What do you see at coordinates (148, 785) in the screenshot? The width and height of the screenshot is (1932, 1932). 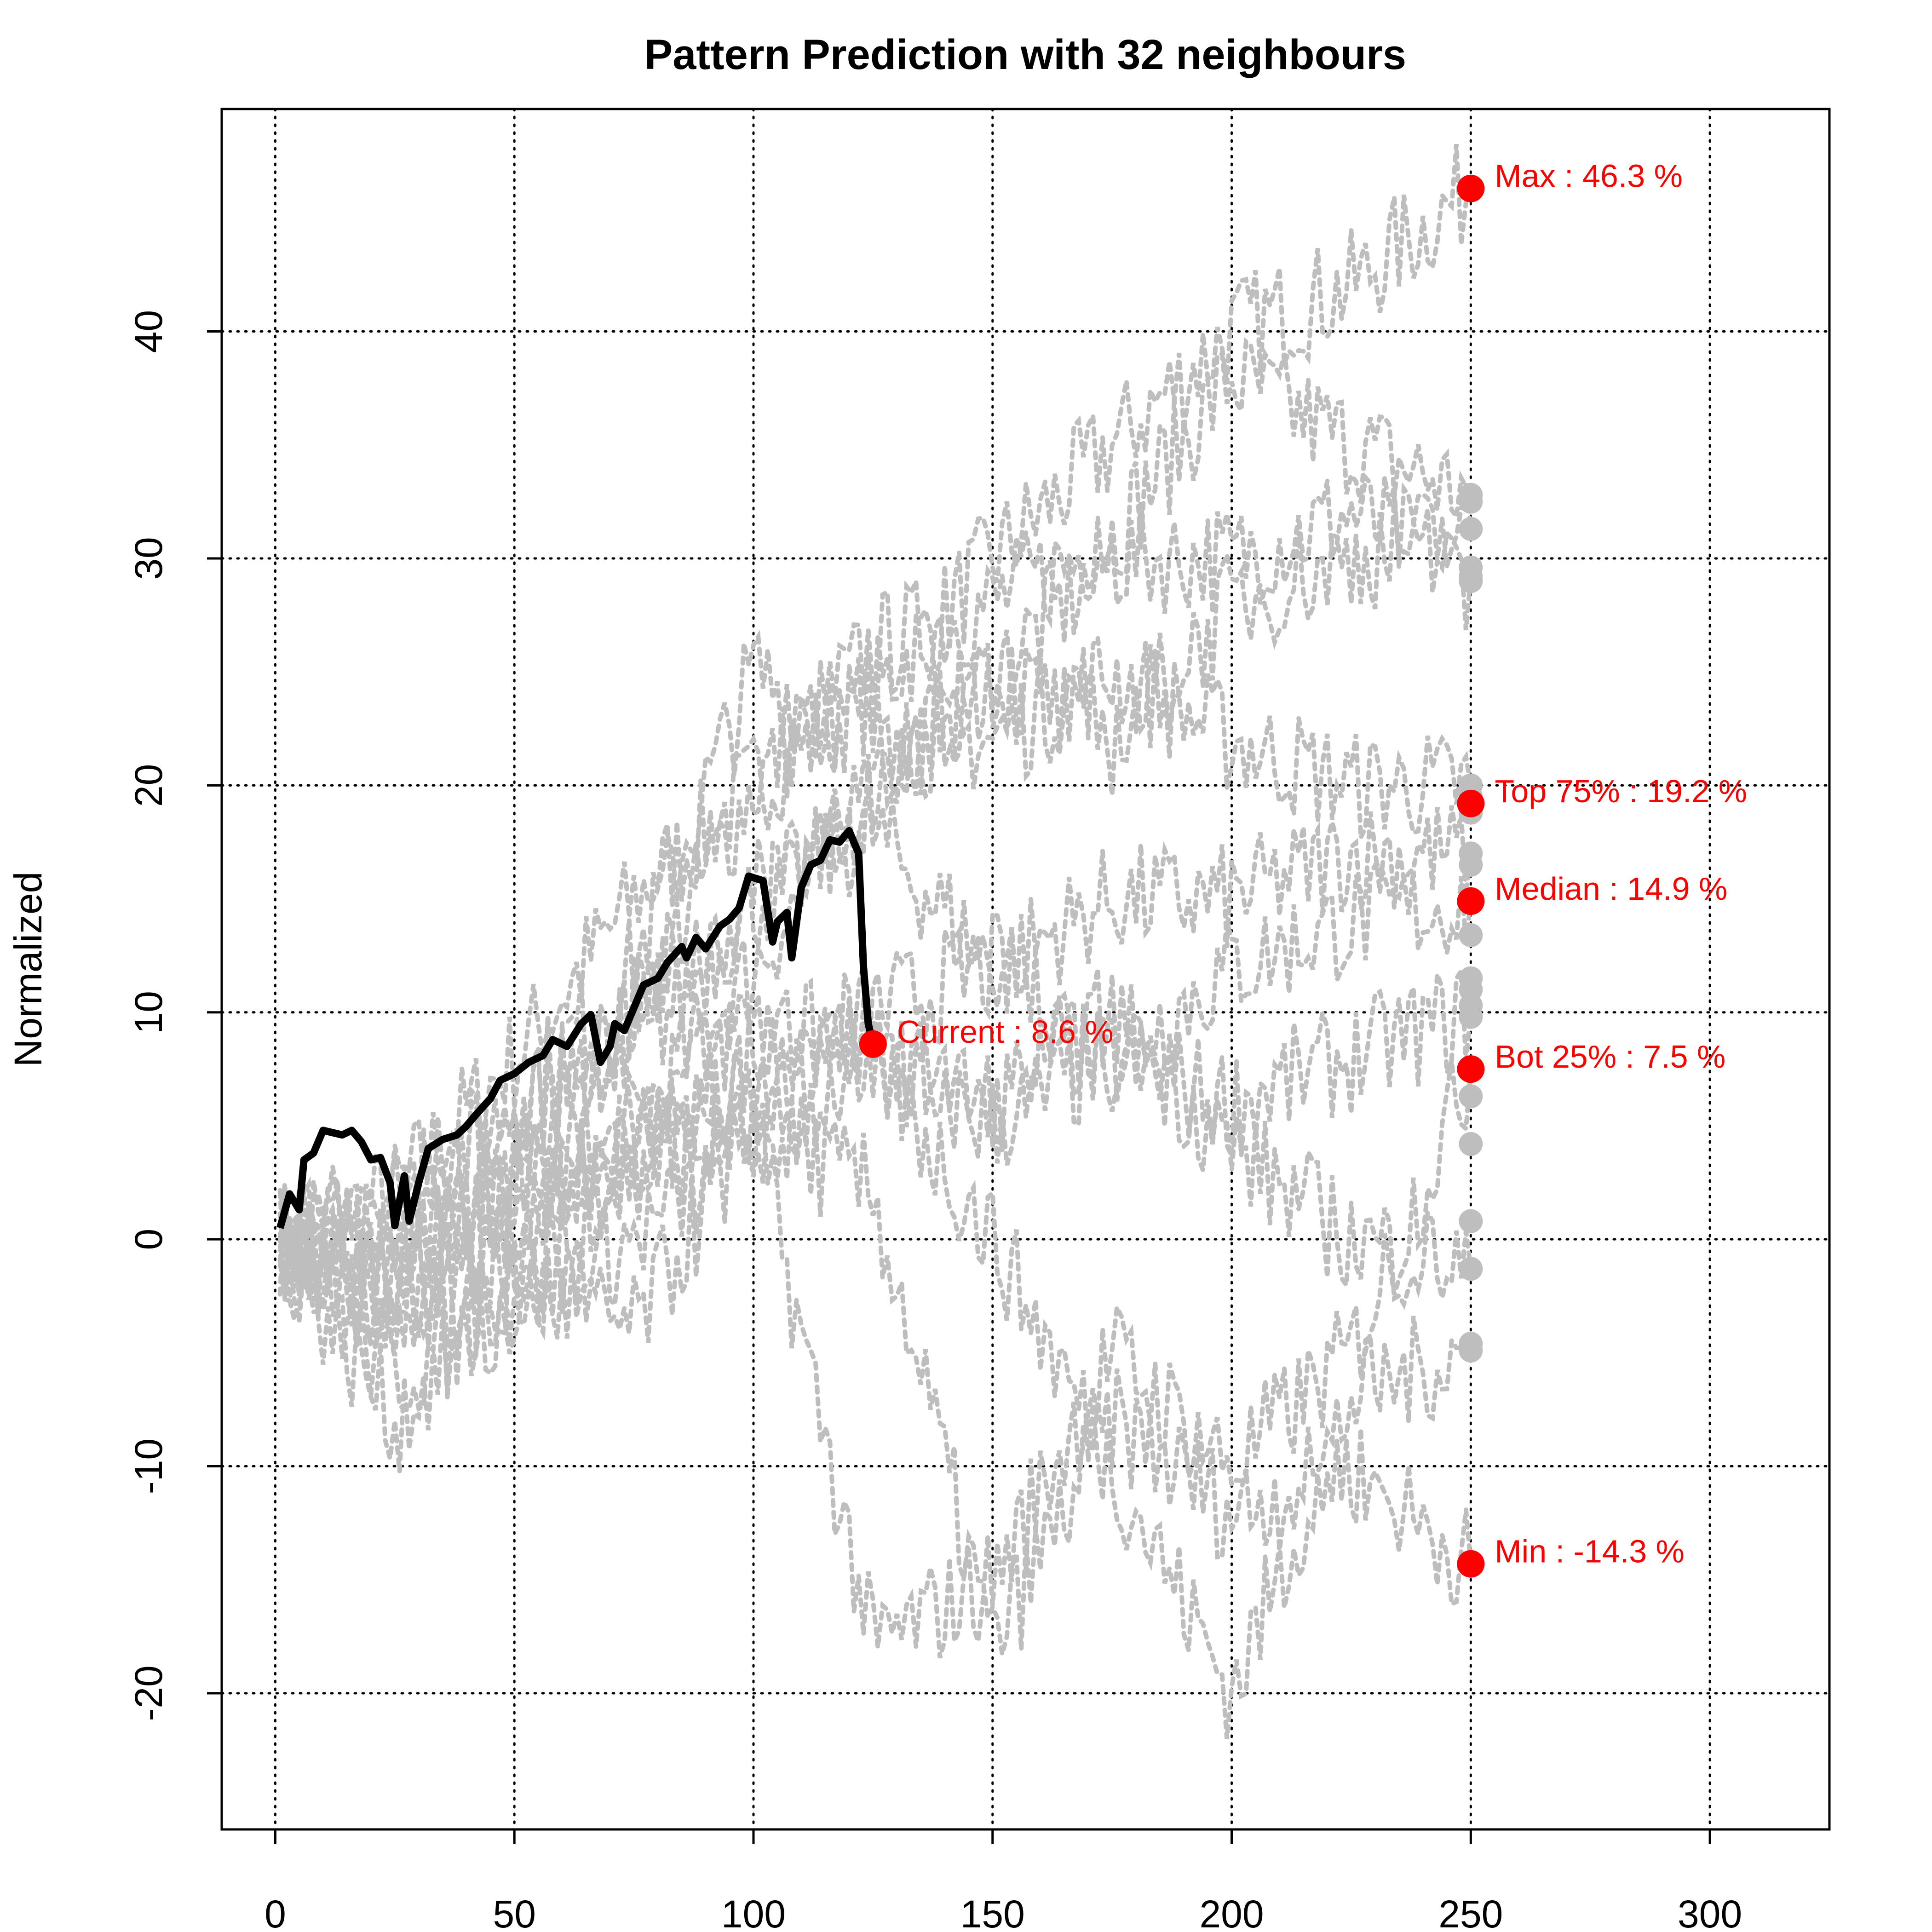 I see `y-tick-label: 20` at bounding box center [148, 785].